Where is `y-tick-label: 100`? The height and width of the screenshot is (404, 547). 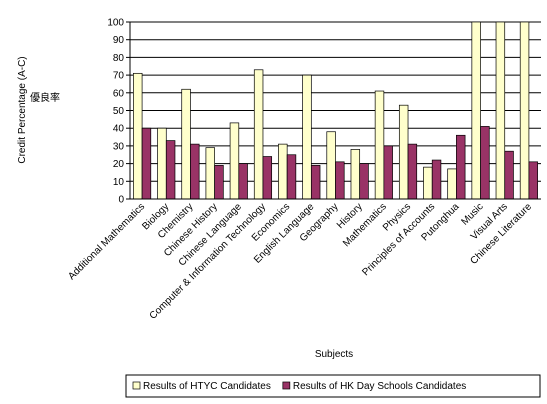 y-tick-label: 100 is located at coordinates (115, 23).